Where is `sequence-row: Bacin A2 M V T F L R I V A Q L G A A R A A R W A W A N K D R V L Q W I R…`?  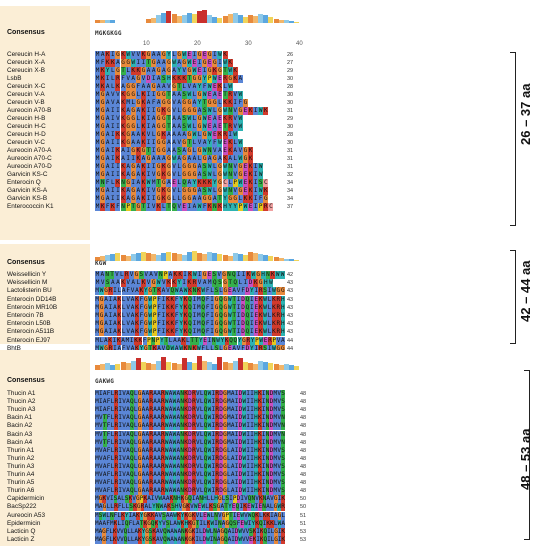
sequence-row: Bacin A2 M V T F L R I V A Q L G A A R A A R W A W A N K D R V L Q W I R… is located at coordinates (153, 426).